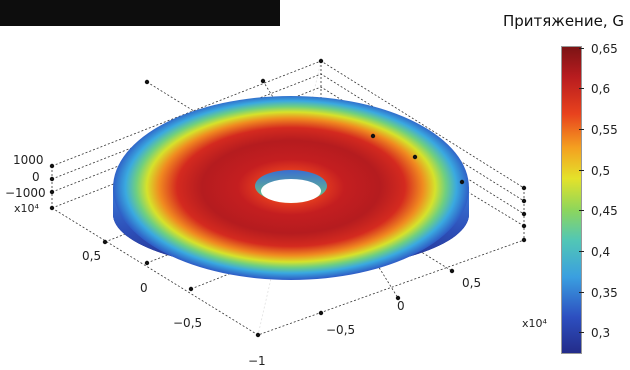  Describe the element at coordinates (601, 252) in the screenshot. I see `colorbar-tick-label: 0,4` at that location.